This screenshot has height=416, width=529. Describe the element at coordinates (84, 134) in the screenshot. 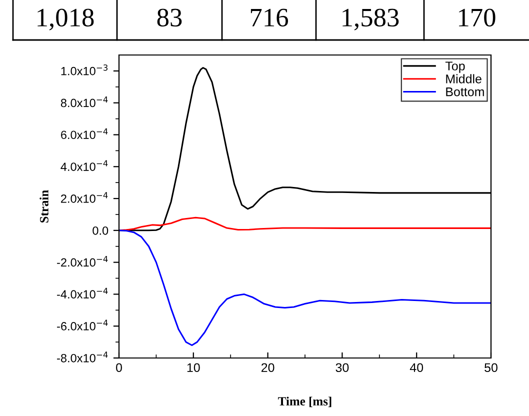

I see `y-tick-label: 6.0x10$^{−4}$` at that location.